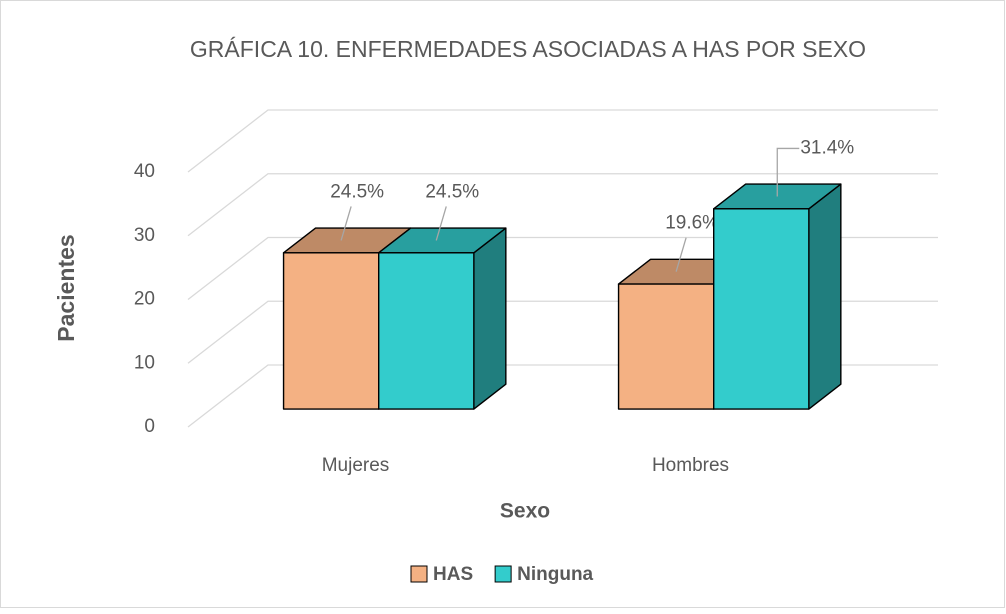  What do you see at coordinates (555, 574) in the screenshot?
I see `legend-label: Ninguna` at bounding box center [555, 574].